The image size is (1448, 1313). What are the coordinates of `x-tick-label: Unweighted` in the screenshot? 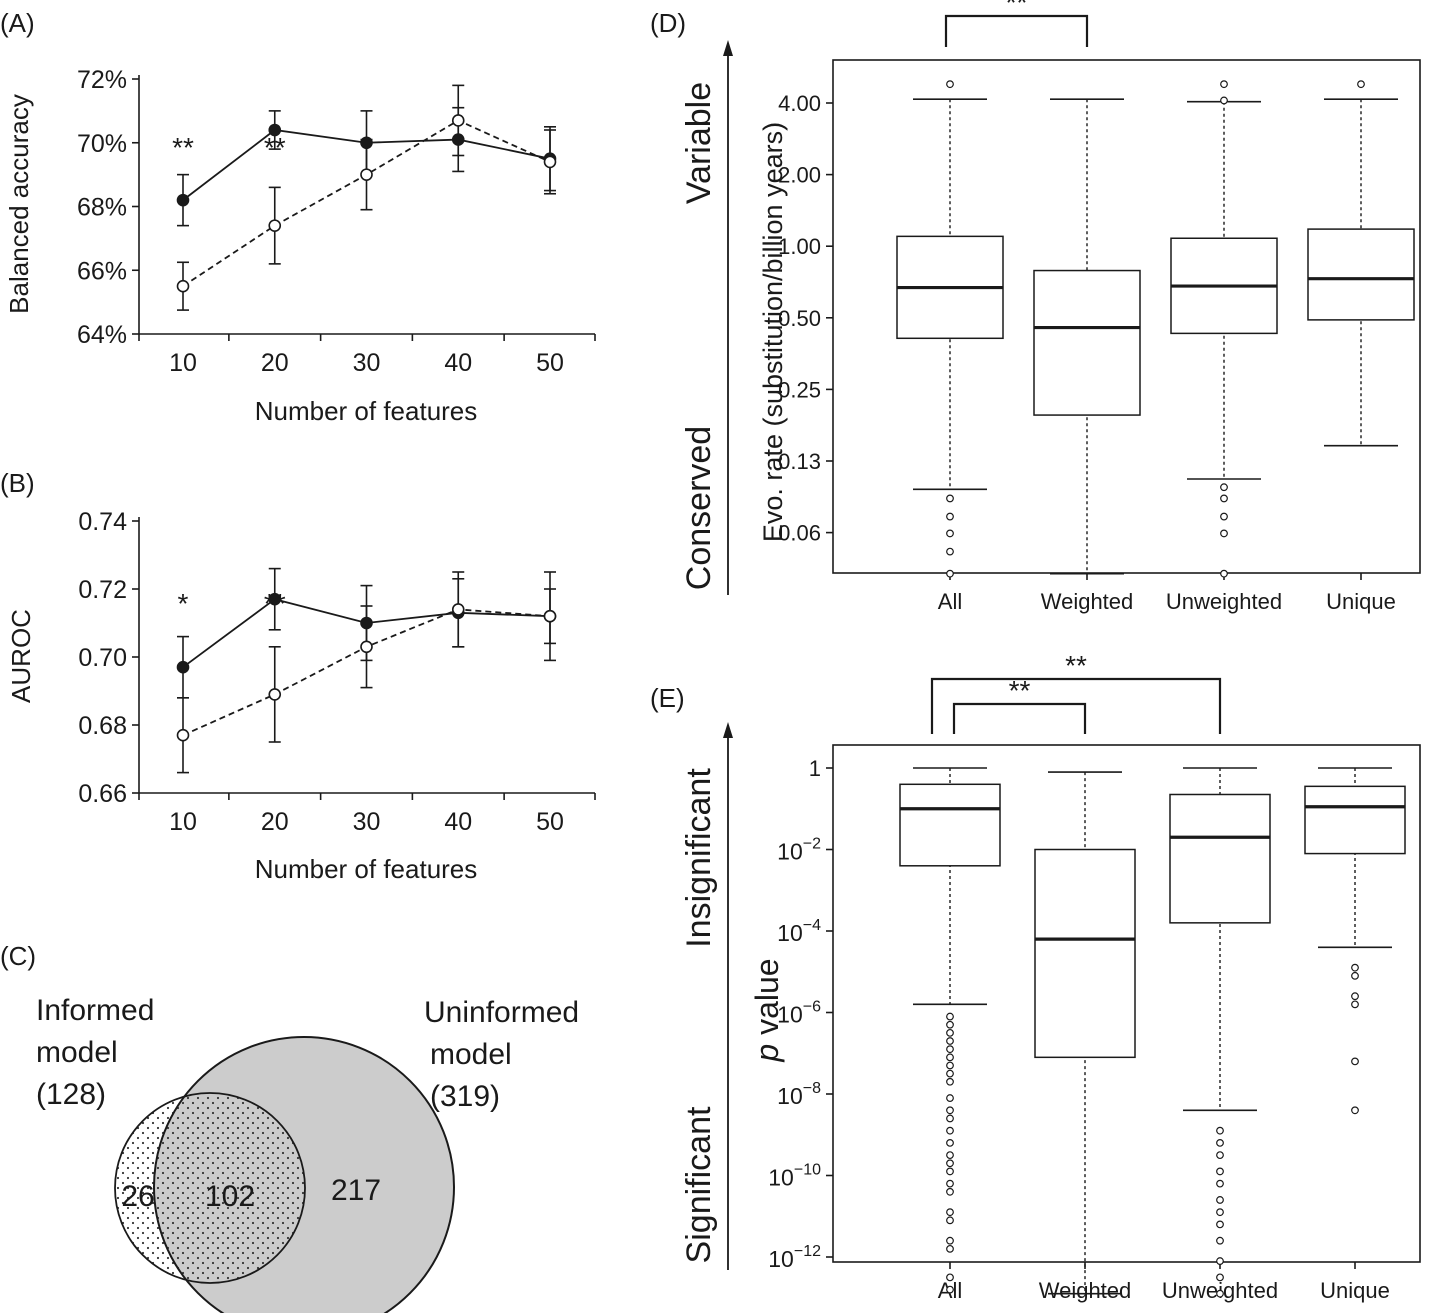 It's located at (1224, 601).